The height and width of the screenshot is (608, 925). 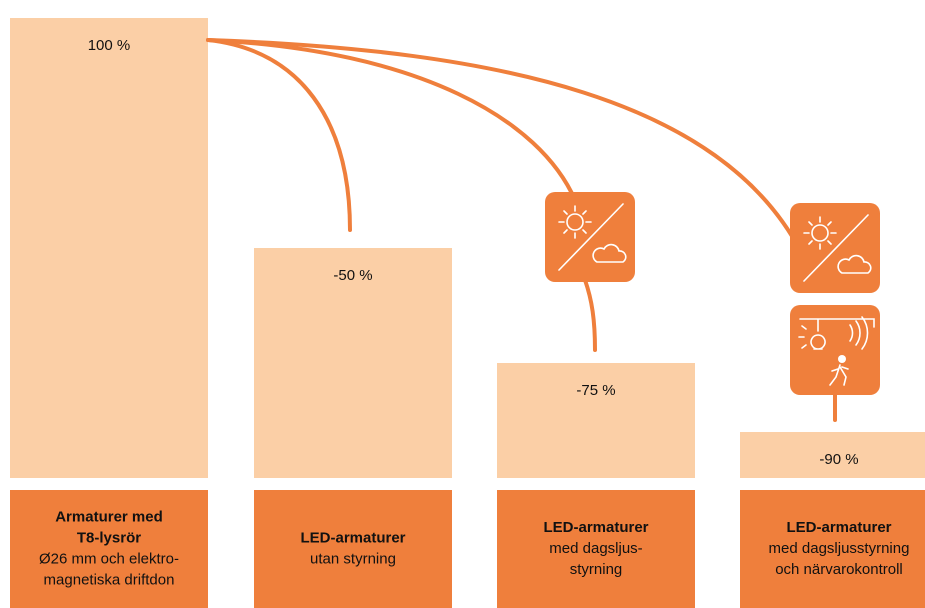 I want to click on category-label: och närvarokontroll, so click(x=839, y=569).